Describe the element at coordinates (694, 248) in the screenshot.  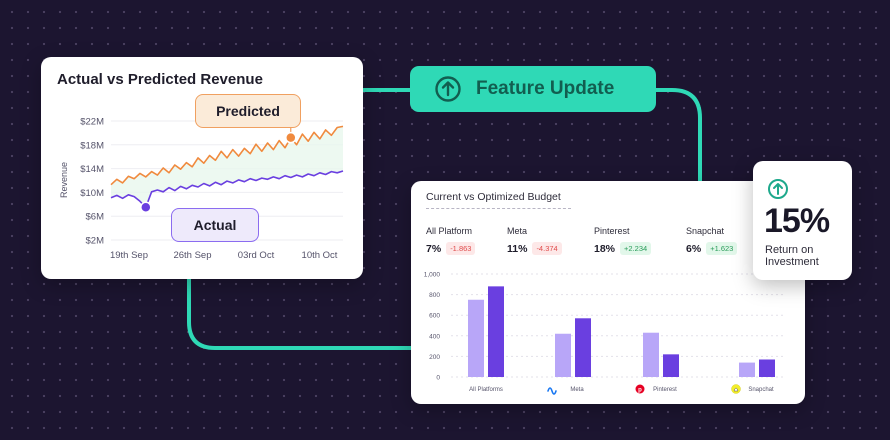
I see `metric-value: 6%` at that location.